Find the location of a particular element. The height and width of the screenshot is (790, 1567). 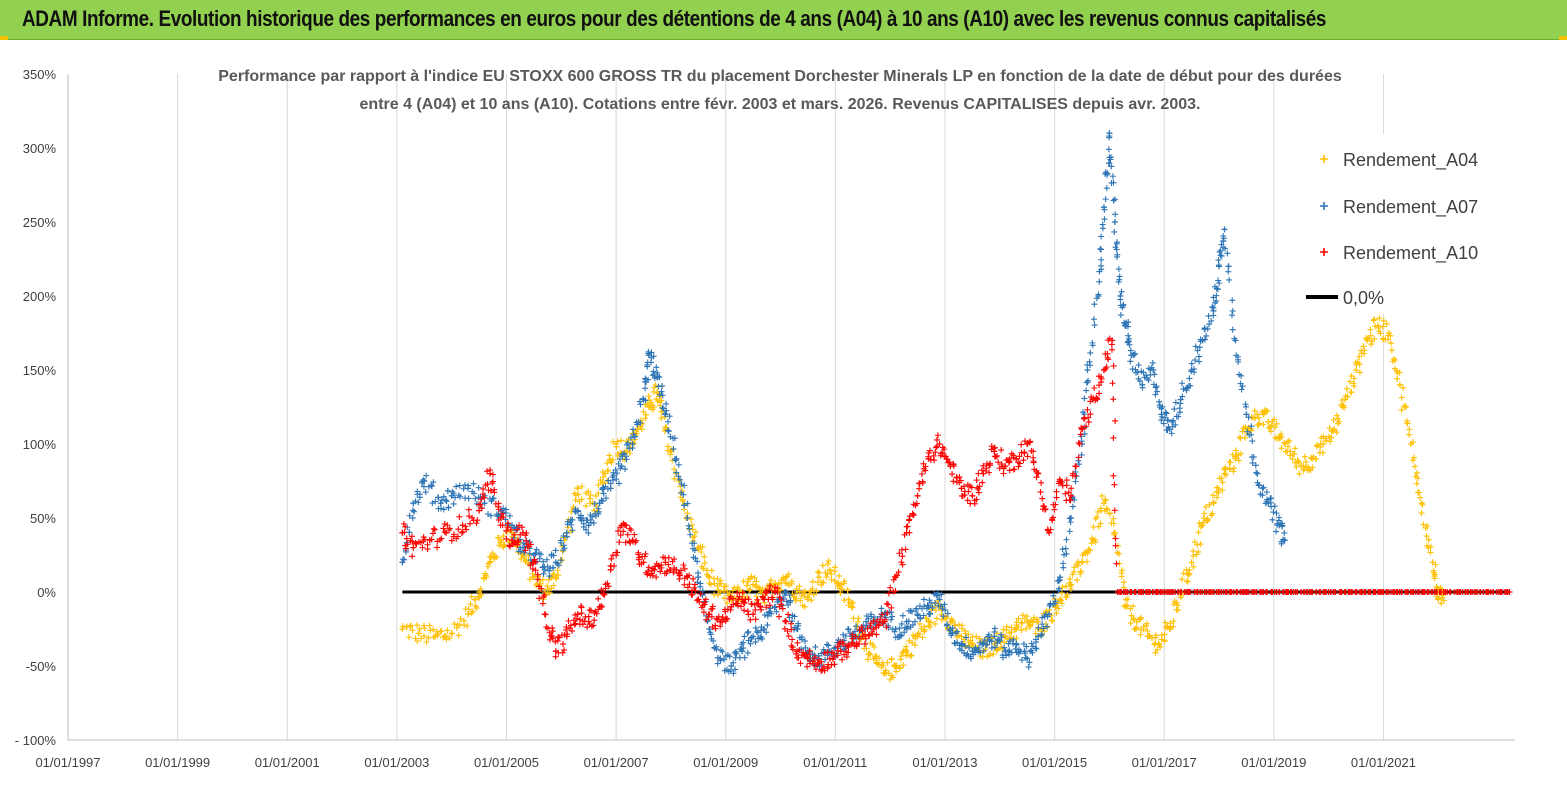

data-point-rendement-a04 is located at coordinates (577, 488).